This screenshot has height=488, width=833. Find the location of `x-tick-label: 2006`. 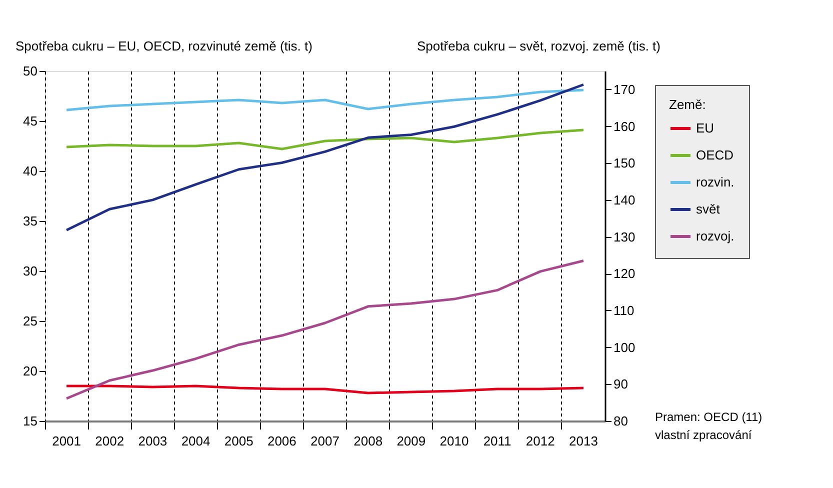

x-tick-label: 2006 is located at coordinates (281, 441).